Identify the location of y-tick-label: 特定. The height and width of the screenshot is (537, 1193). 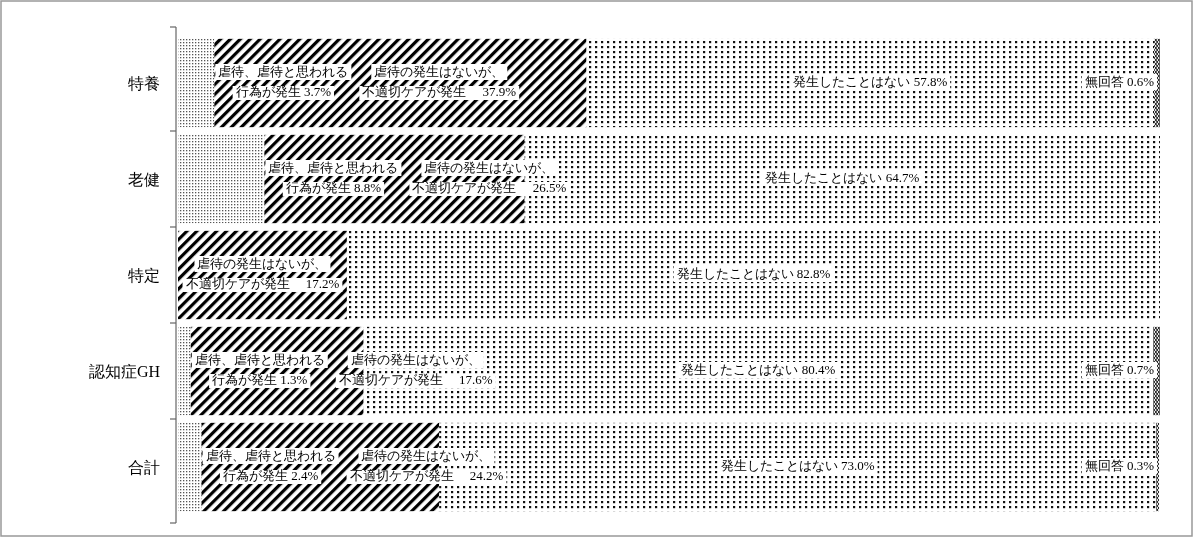
(144, 275).